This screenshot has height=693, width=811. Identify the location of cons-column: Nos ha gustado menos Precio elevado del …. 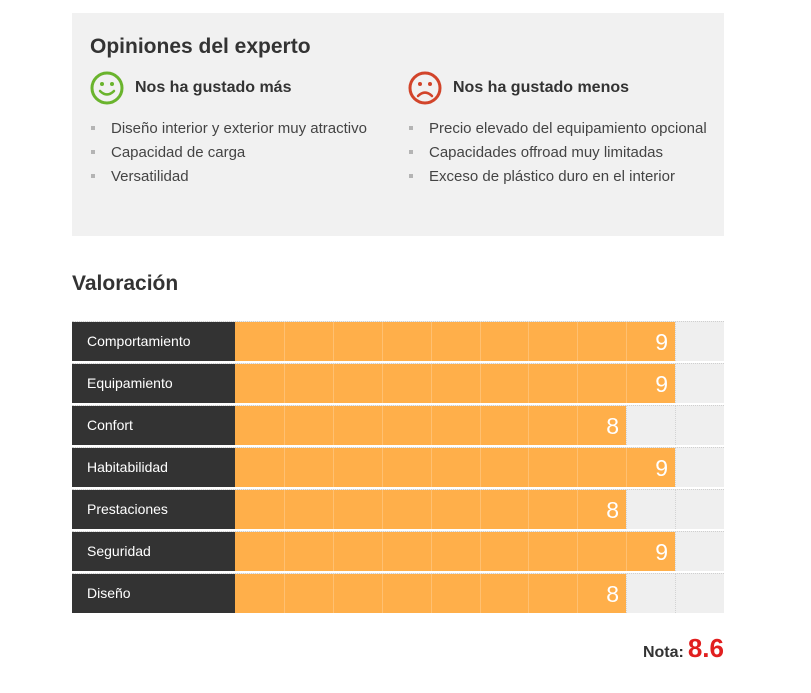
(558, 130).